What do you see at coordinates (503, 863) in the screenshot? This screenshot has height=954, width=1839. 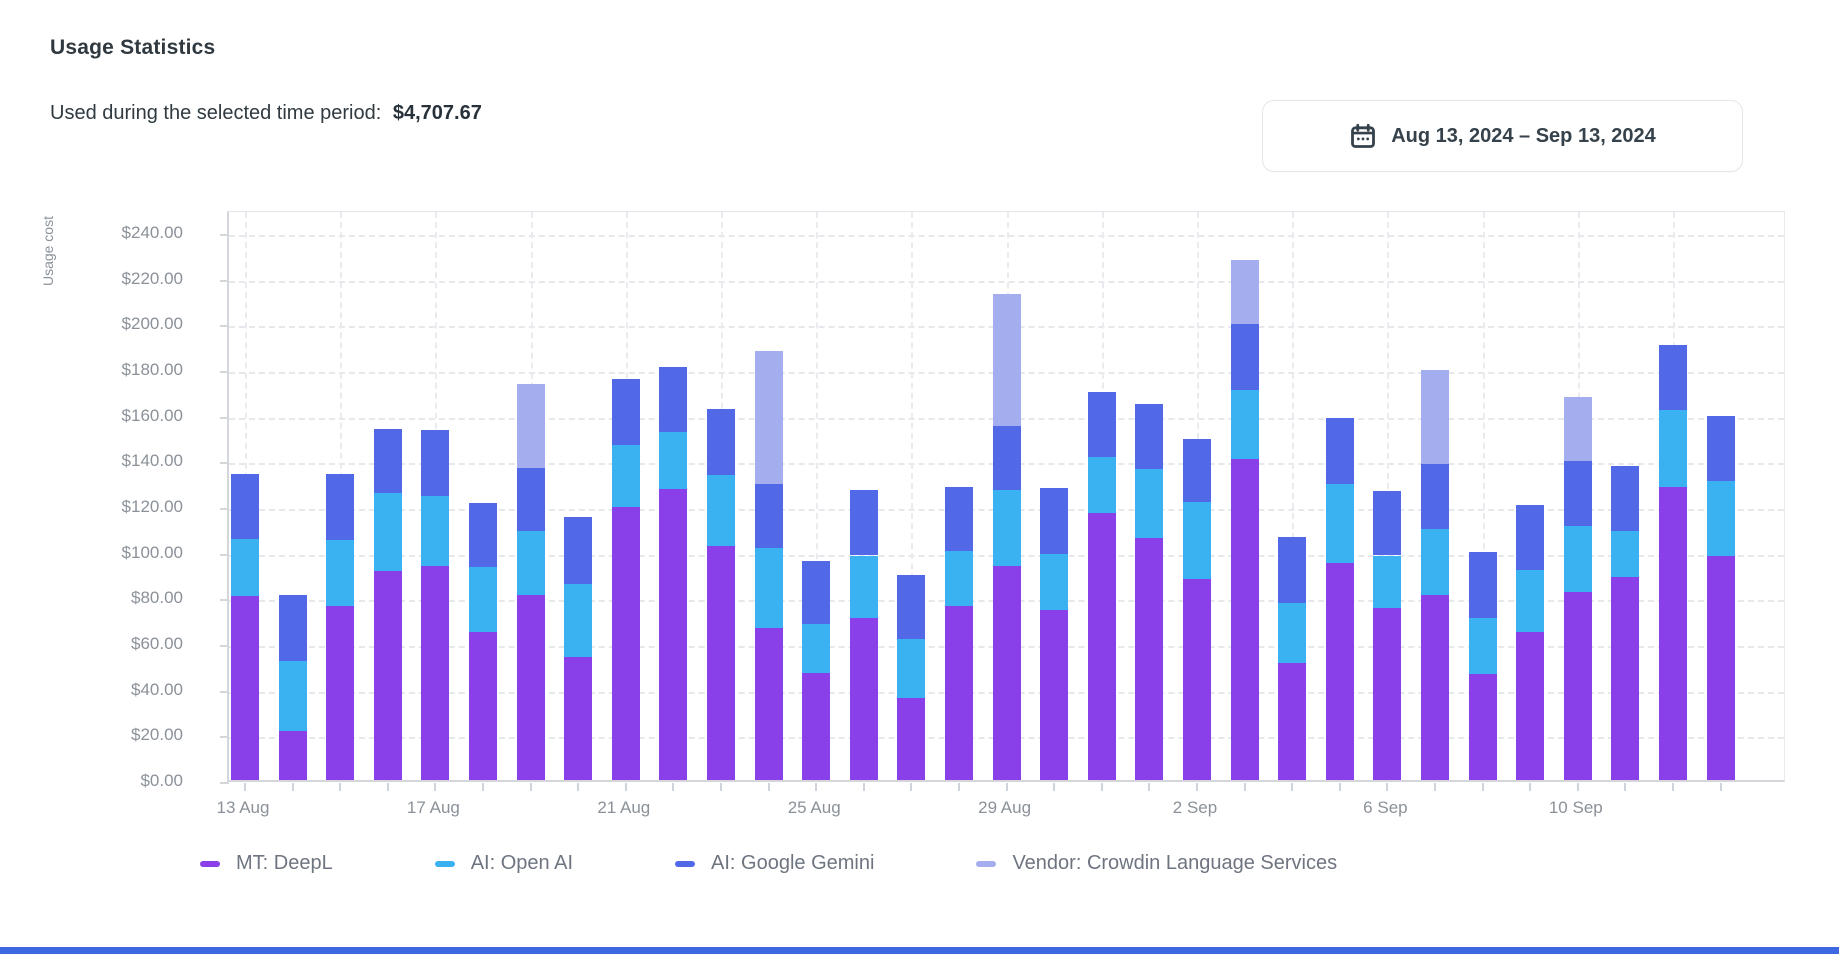 I see `legend-item: AI: Open AI` at bounding box center [503, 863].